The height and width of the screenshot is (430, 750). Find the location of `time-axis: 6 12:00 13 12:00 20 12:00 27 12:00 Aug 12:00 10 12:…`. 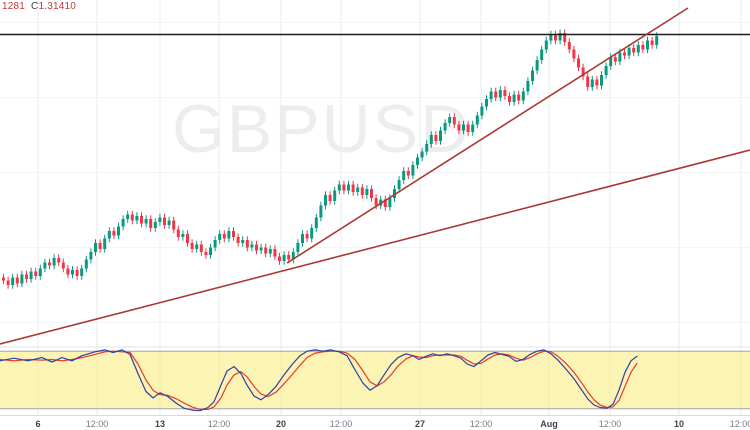

time-axis: 6 12:00 13 12:00 20 12:00 27 12:00 Aug 12:00 10 12:… is located at coordinates (375, 422).